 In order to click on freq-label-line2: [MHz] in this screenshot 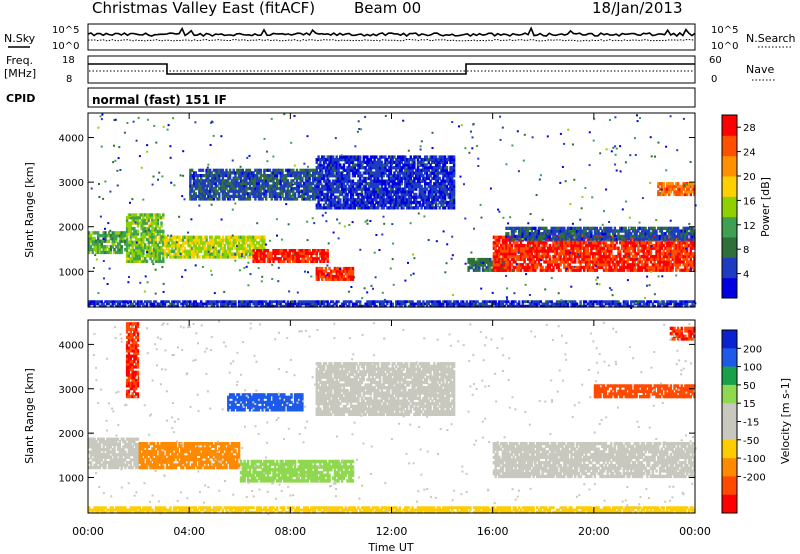, I will do `click(20, 73)`.